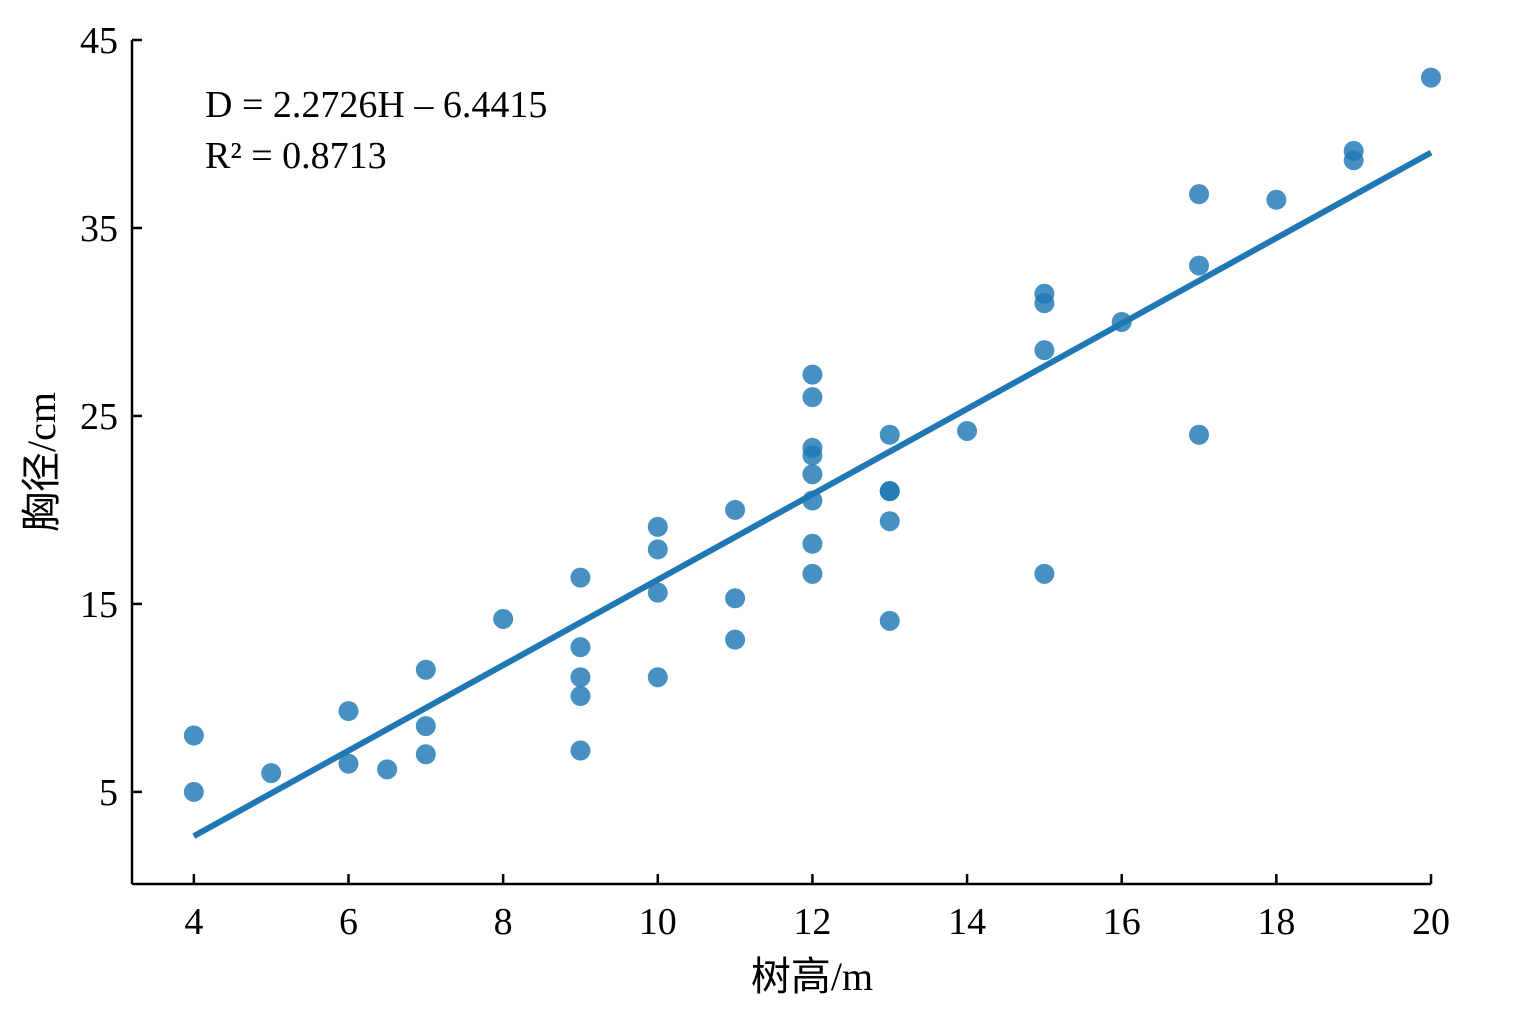 The image size is (1523, 1027). What do you see at coordinates (99, 41) in the screenshot?
I see `y-tick-label: 45` at bounding box center [99, 41].